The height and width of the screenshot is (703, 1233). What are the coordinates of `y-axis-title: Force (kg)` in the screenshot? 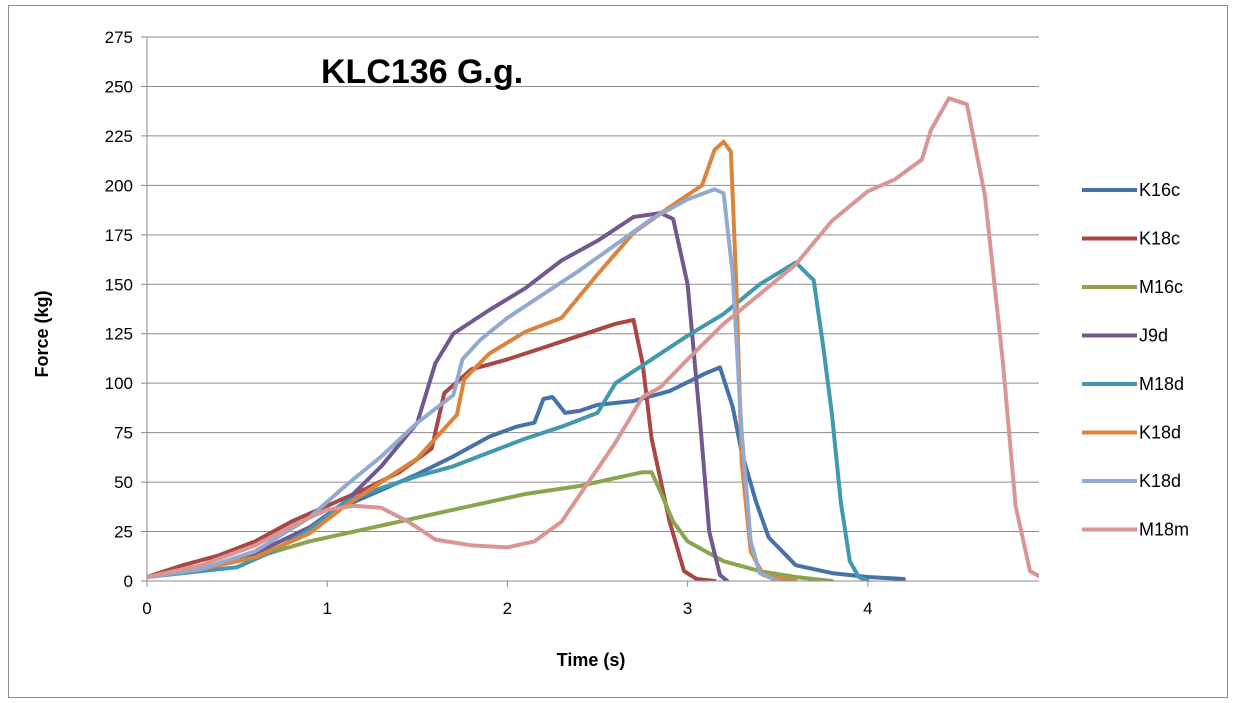 It's located at (42, 333).